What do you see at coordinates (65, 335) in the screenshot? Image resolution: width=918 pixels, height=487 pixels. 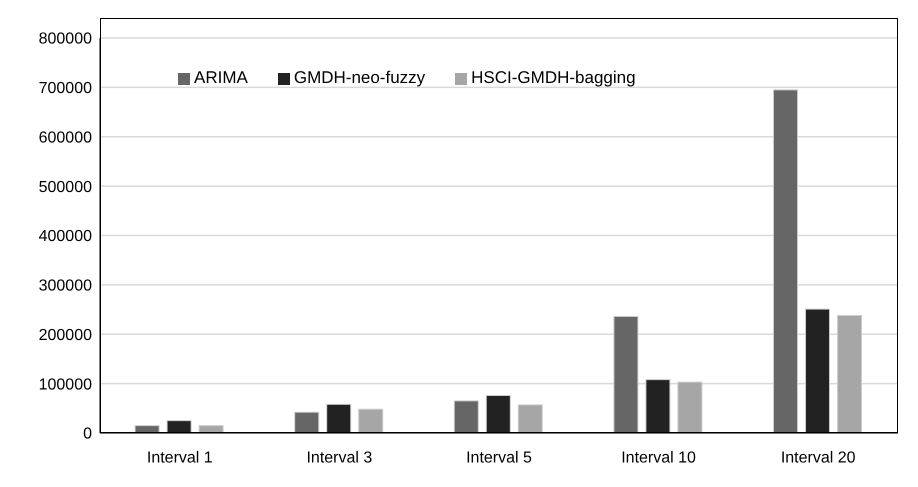 I see `y-tick-label: 200000` at bounding box center [65, 335].